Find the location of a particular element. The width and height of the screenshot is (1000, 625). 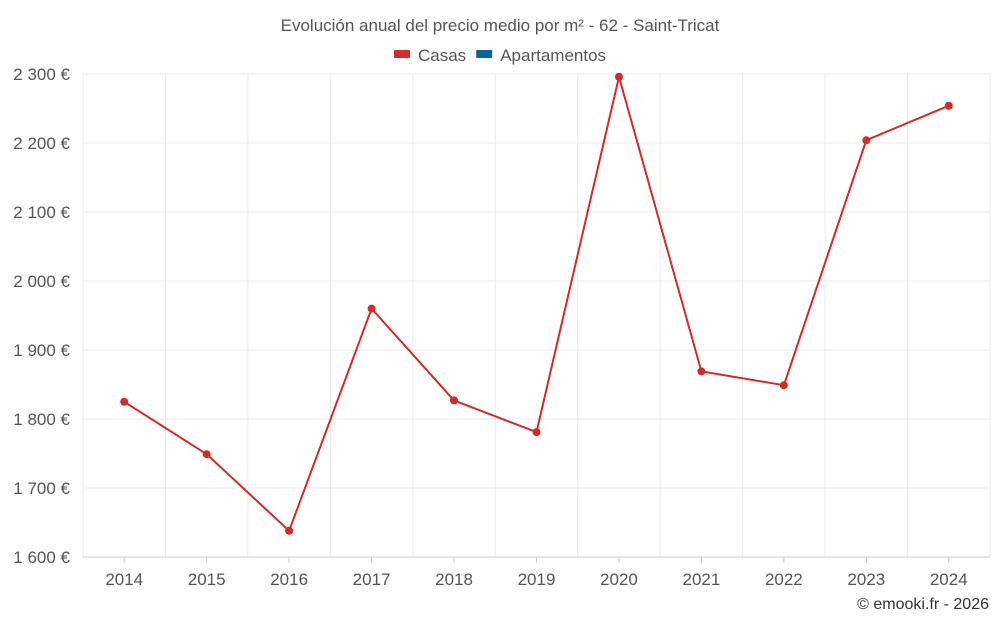

x-tick-label: 2024 is located at coordinates (949, 579).